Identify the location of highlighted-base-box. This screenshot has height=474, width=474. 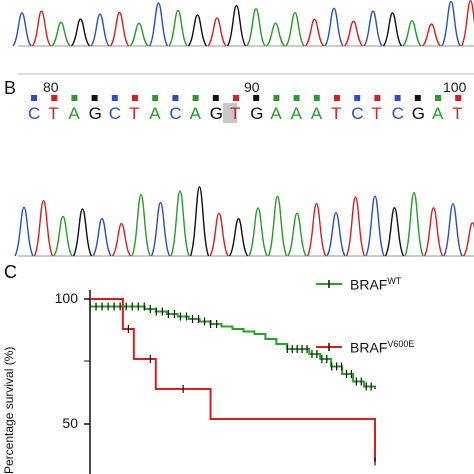
(230, 113).